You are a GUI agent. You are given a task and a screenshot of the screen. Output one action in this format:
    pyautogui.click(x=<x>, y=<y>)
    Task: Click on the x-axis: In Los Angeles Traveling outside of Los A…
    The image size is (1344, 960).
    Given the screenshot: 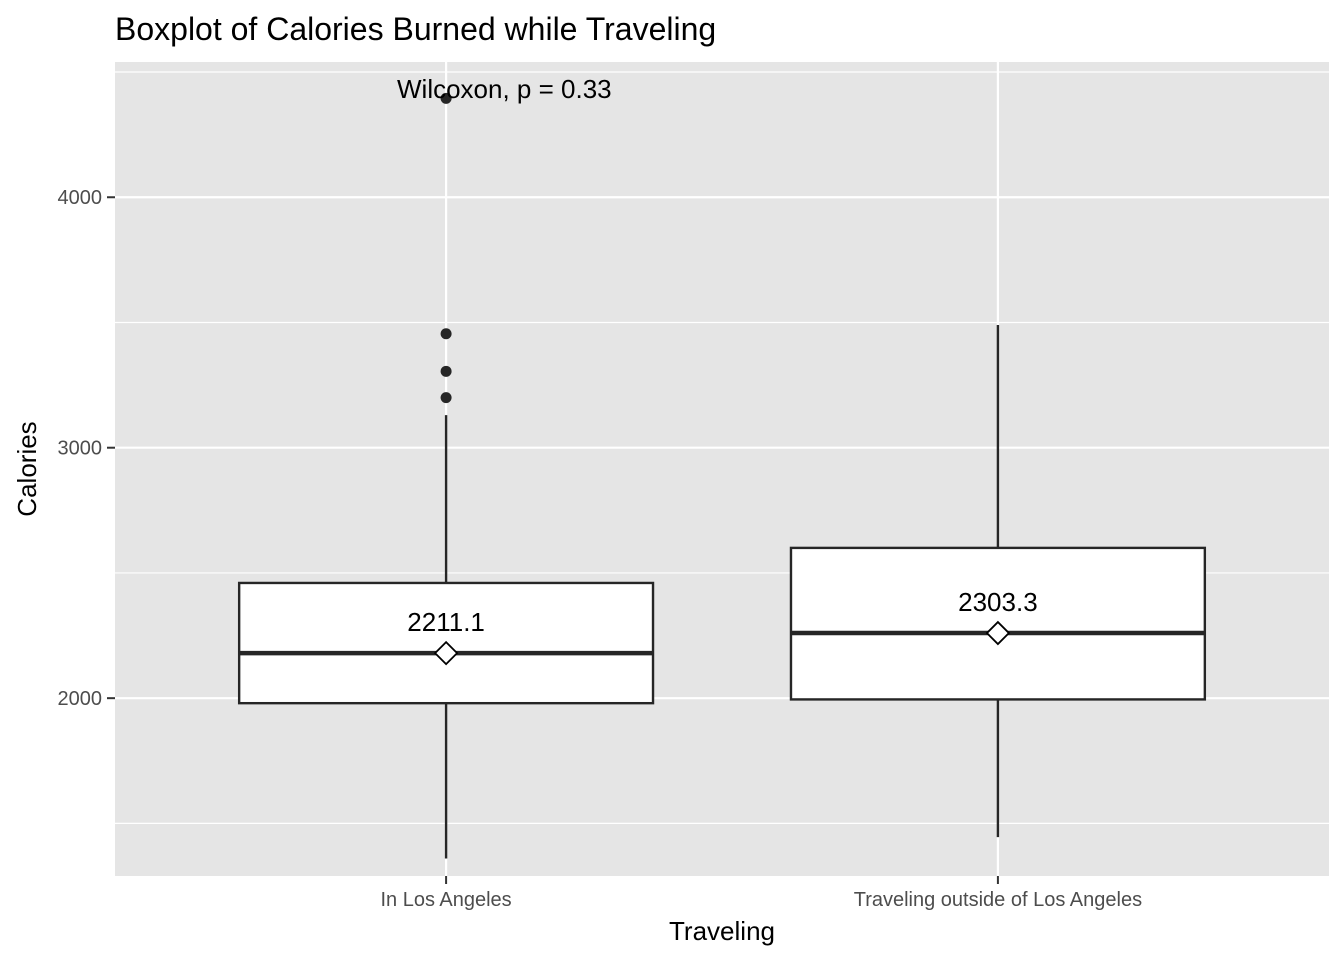 What is the action you would take?
    pyautogui.click(x=761, y=893)
    